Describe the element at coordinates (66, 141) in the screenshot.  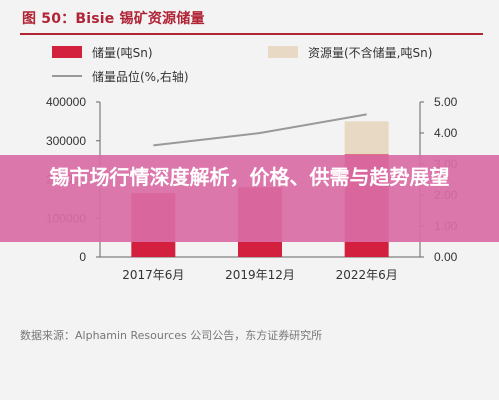
I see `left-tick-label: 300000` at that location.